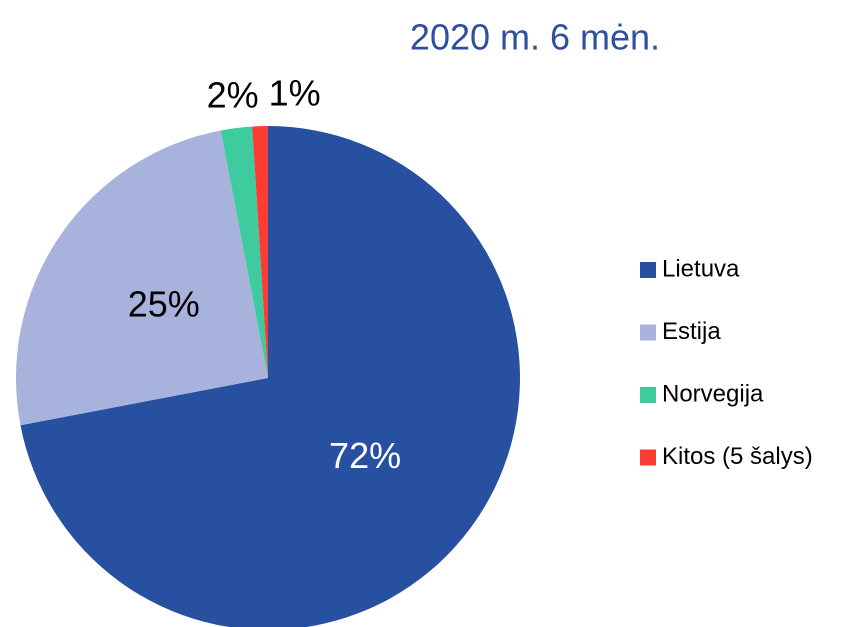 The height and width of the screenshot is (627, 844). What do you see at coordinates (365, 455) in the screenshot?
I see `data-label: 72%` at bounding box center [365, 455].